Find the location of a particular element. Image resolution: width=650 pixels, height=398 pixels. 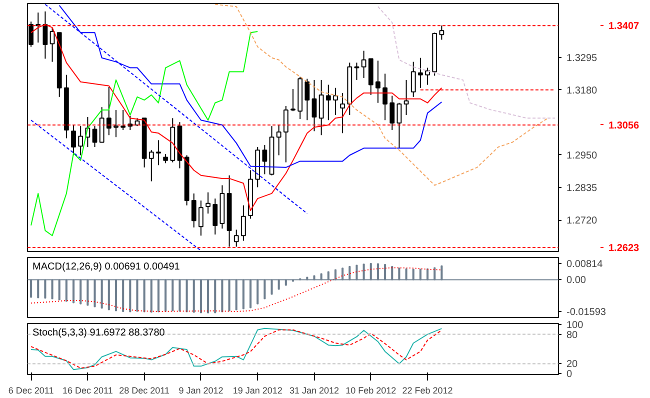

ref-line-label: 1.3056 is located at coordinates (624, 126).